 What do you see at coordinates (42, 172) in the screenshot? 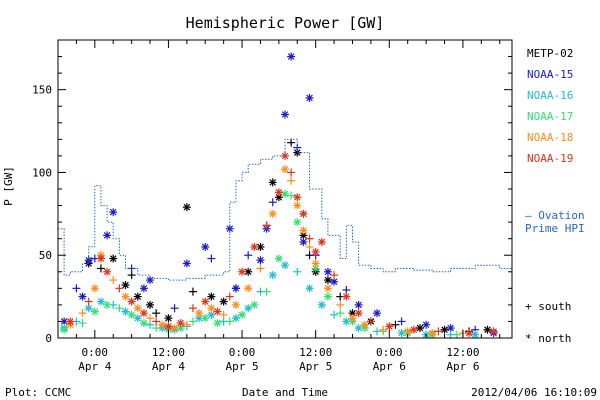
I see `y-tick-label: 100` at bounding box center [42, 172].